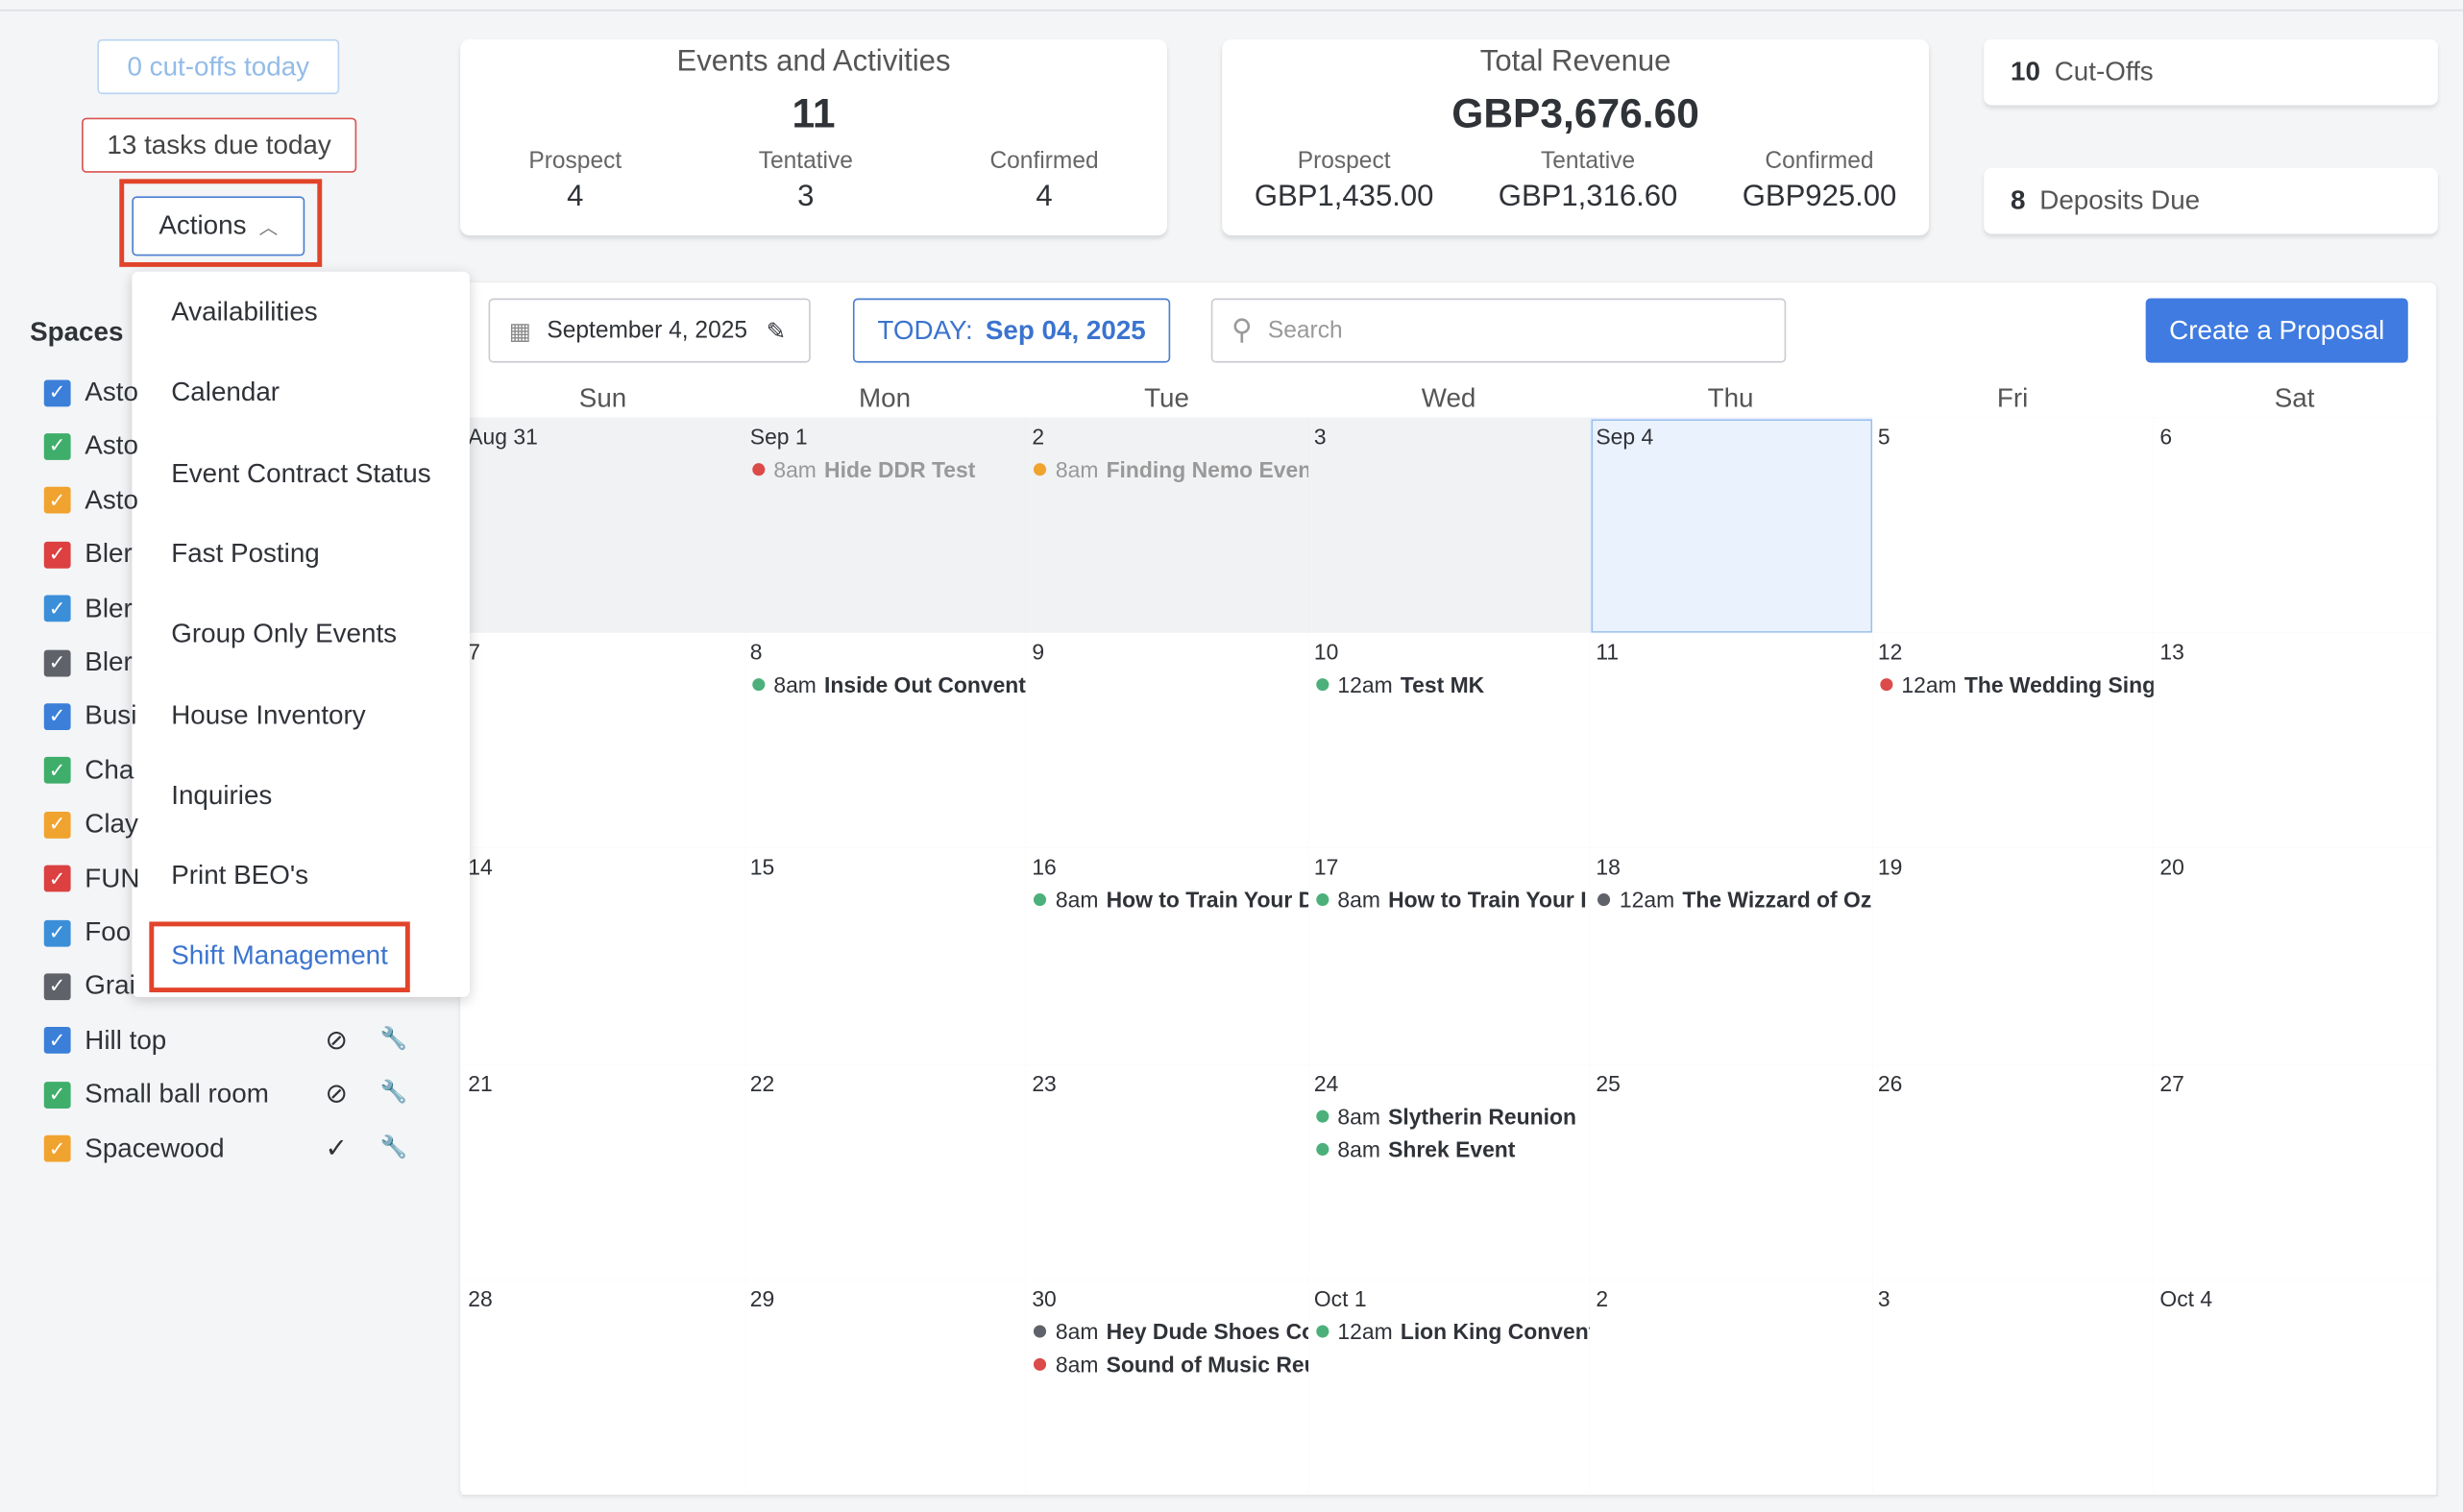 This screenshot has width=2463, height=1512. Describe the element at coordinates (1167, 957) in the screenshot. I see `day-cell: 16 8am How to Train Your D` at that location.